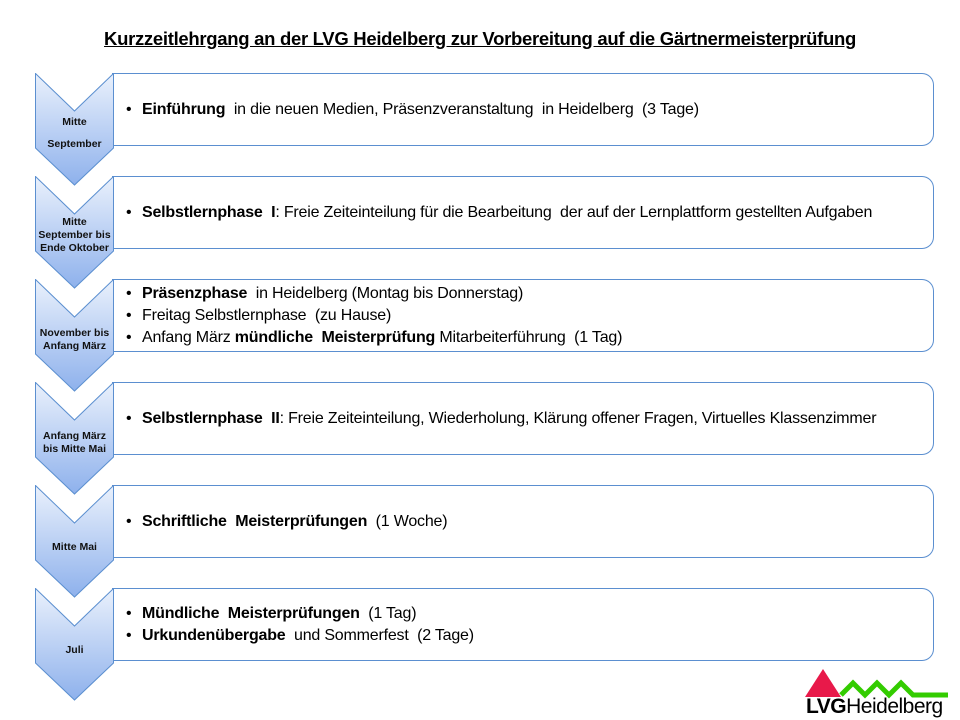  What do you see at coordinates (379, 635) in the screenshot?
I see `text: und Sommerfest (2 Tage)` at bounding box center [379, 635].